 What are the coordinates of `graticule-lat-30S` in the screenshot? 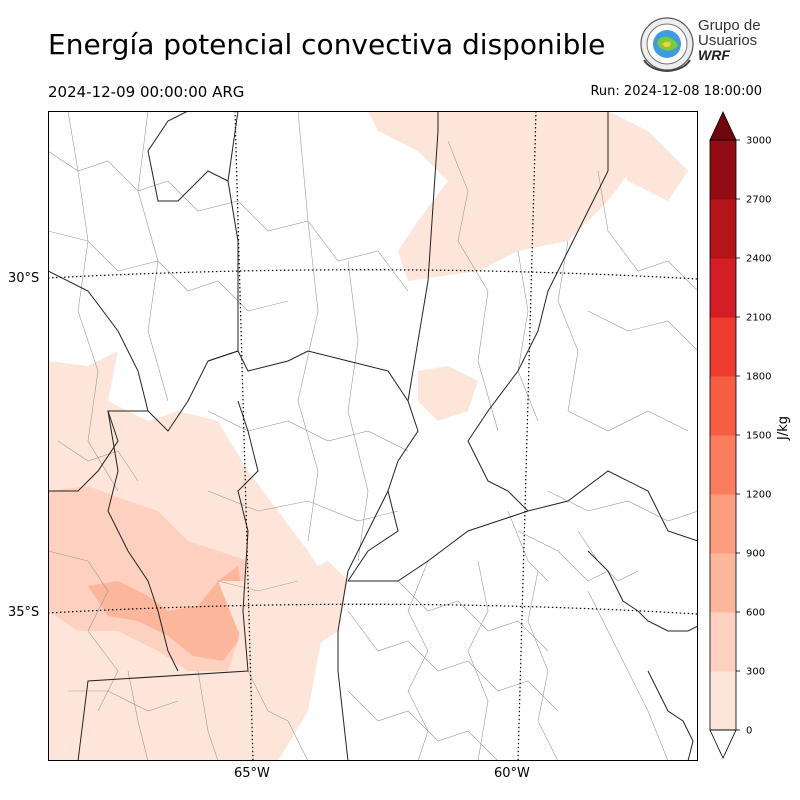 It's located at (373, 274).